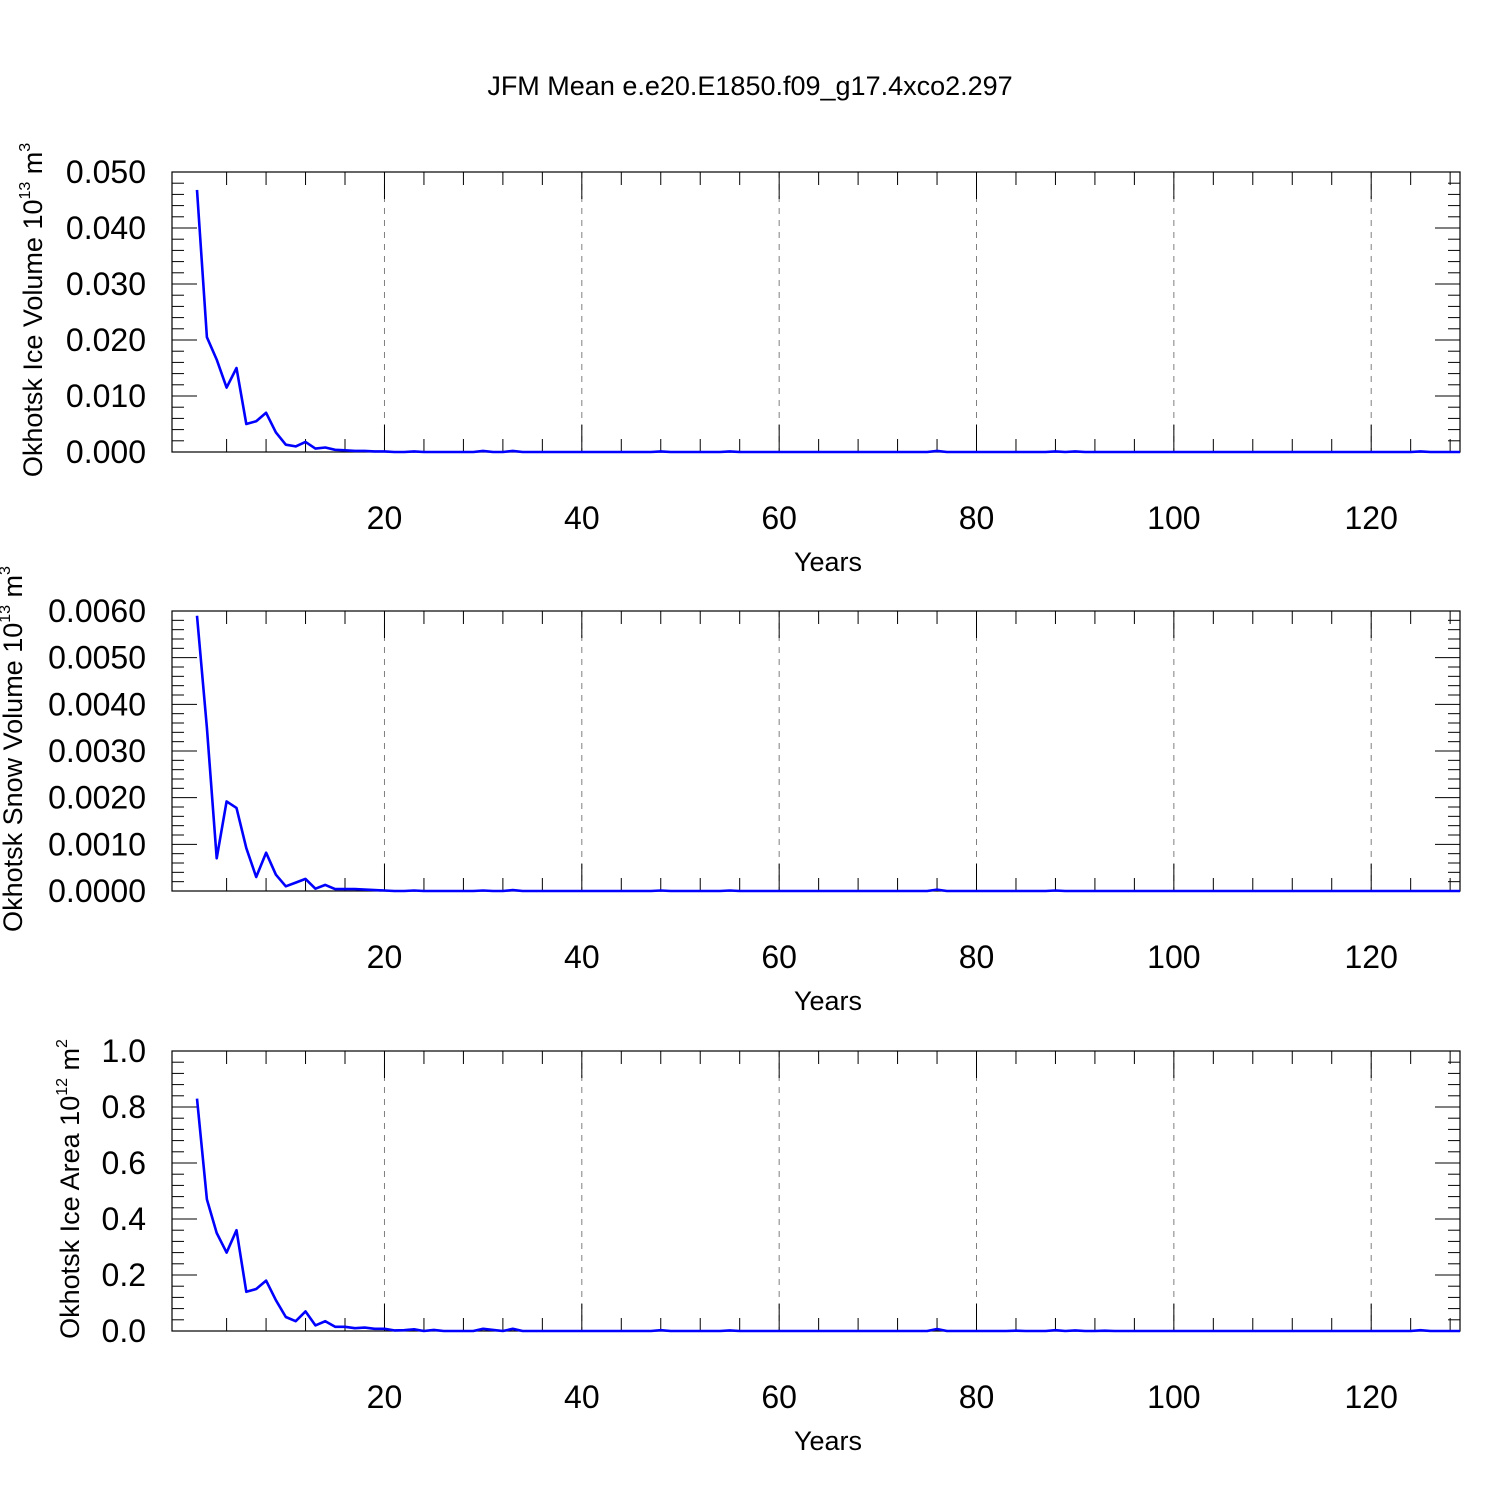  I want to click on y-tick-label: 1.0, so click(124, 1051).